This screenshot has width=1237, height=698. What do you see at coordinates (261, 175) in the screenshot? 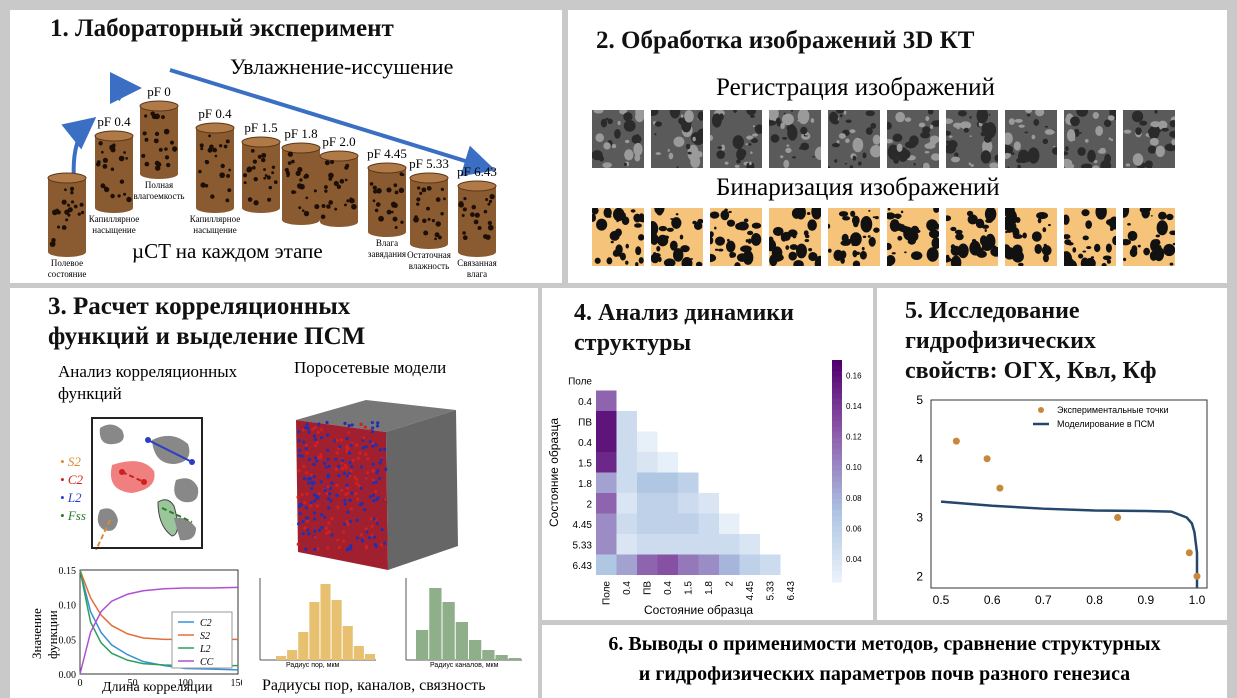
I see `sample-cylinder` at bounding box center [261, 175].